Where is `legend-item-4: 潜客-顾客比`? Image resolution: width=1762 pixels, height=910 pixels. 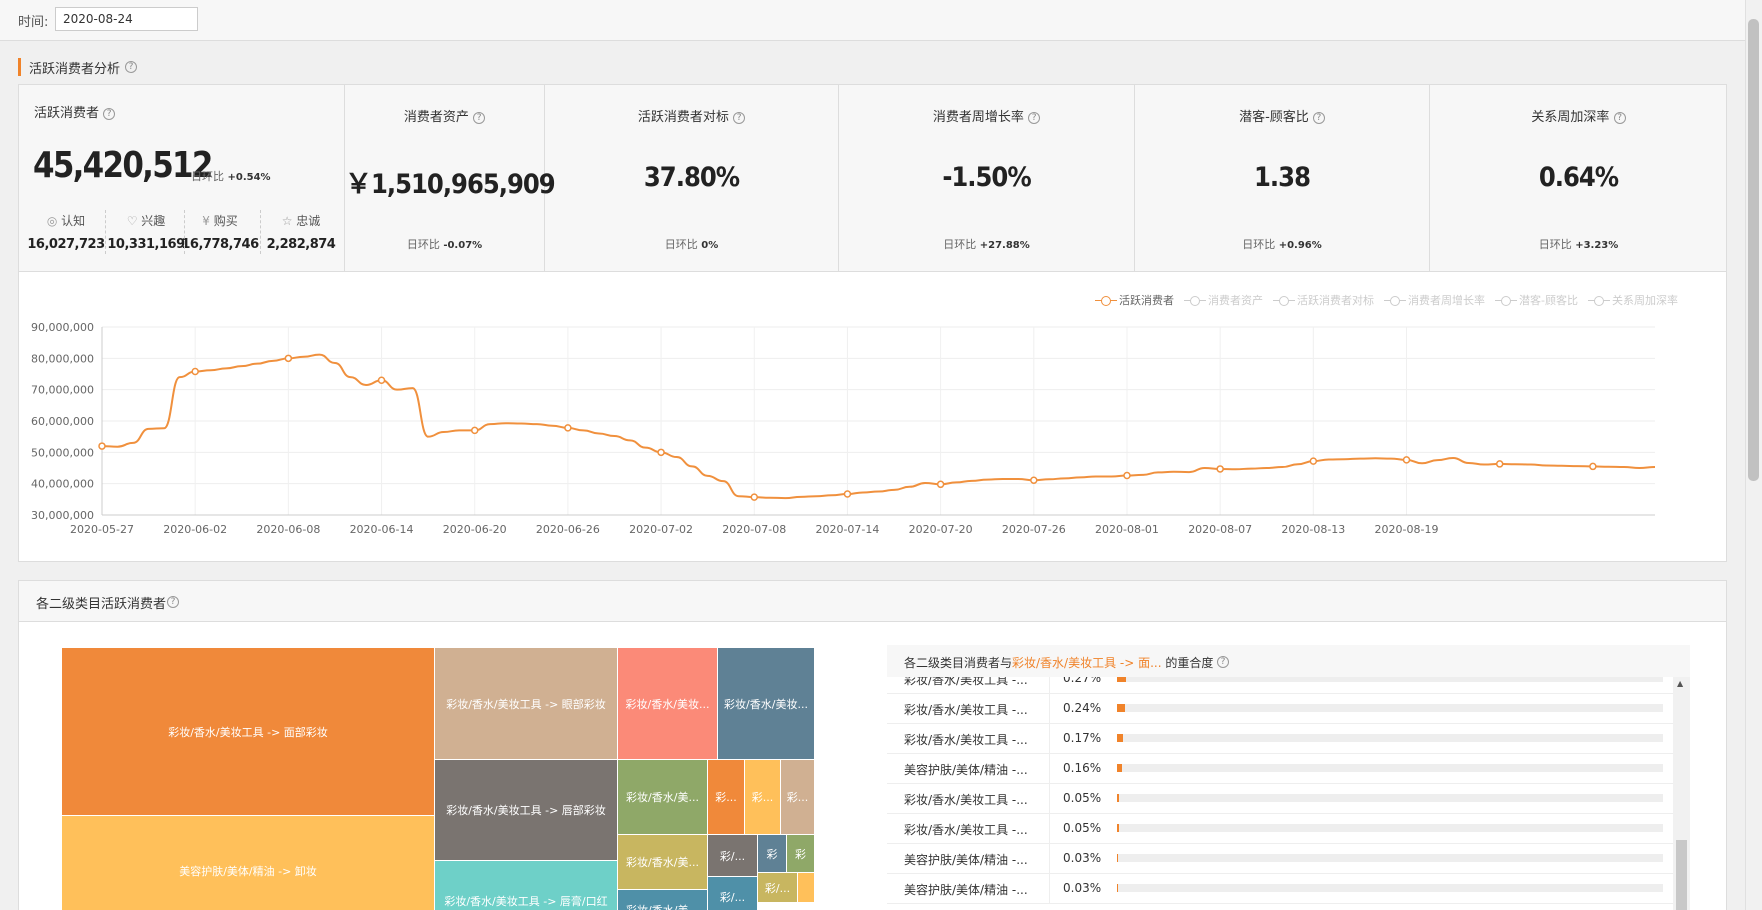
legend-item-4: 潜客-顾客比 is located at coordinates (1536, 300).